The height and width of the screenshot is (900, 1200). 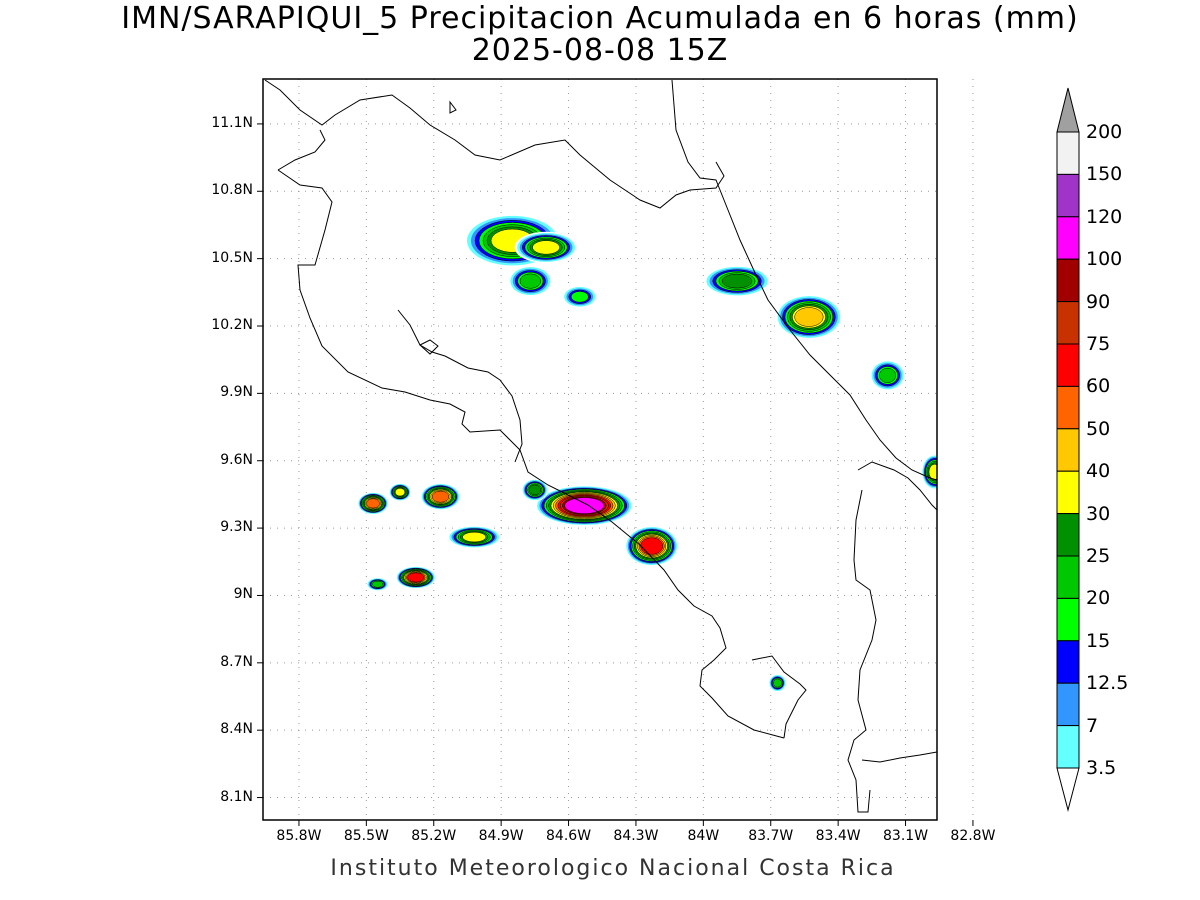 What do you see at coordinates (494, 144) in the screenshot?
I see `lake-nicaragua-shore` at bounding box center [494, 144].